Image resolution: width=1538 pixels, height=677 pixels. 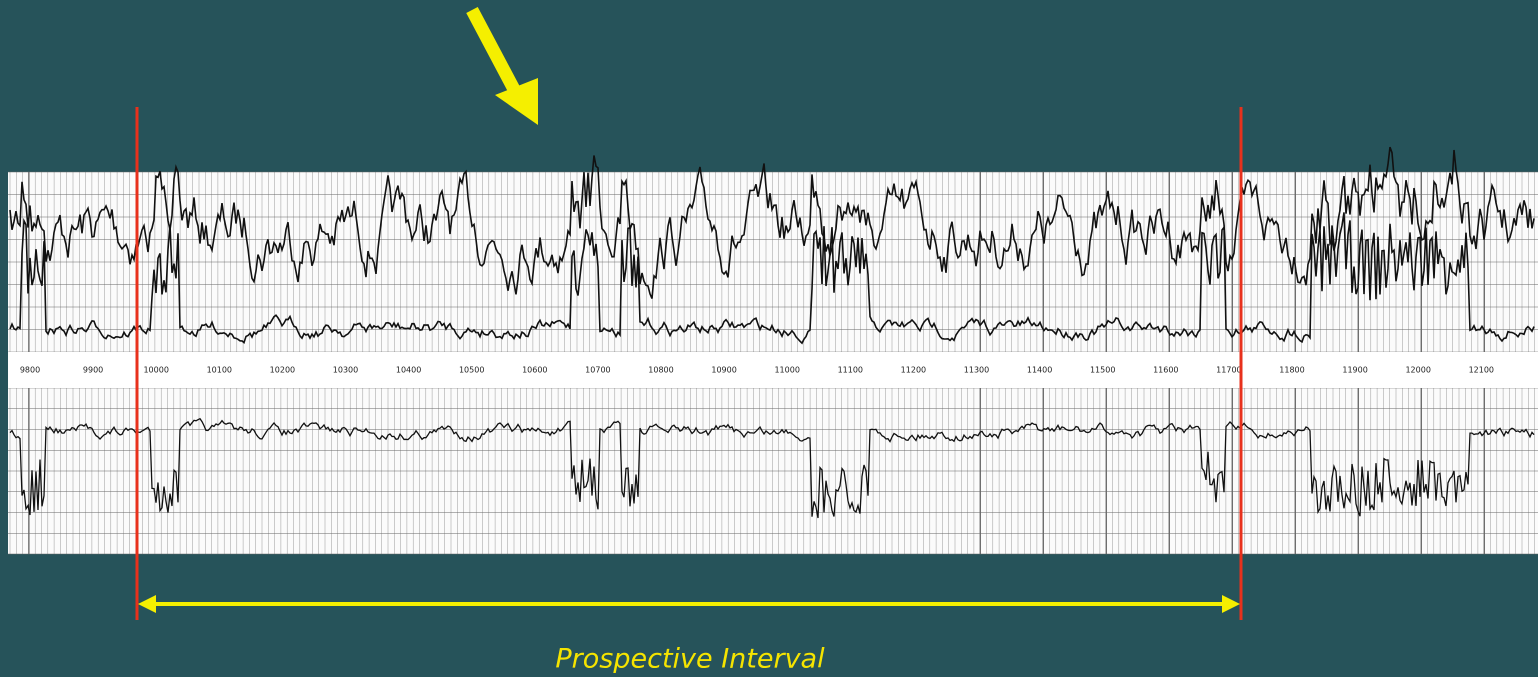 What do you see at coordinates (786, 370) in the screenshot?
I see `depth-label: 11000` at bounding box center [786, 370].